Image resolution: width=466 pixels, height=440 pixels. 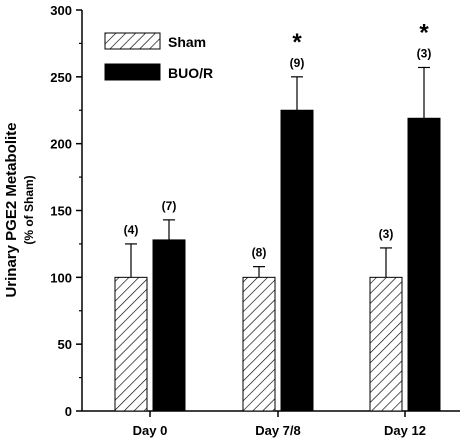 I want to click on n-label-sham: (3), so click(x=386, y=234).